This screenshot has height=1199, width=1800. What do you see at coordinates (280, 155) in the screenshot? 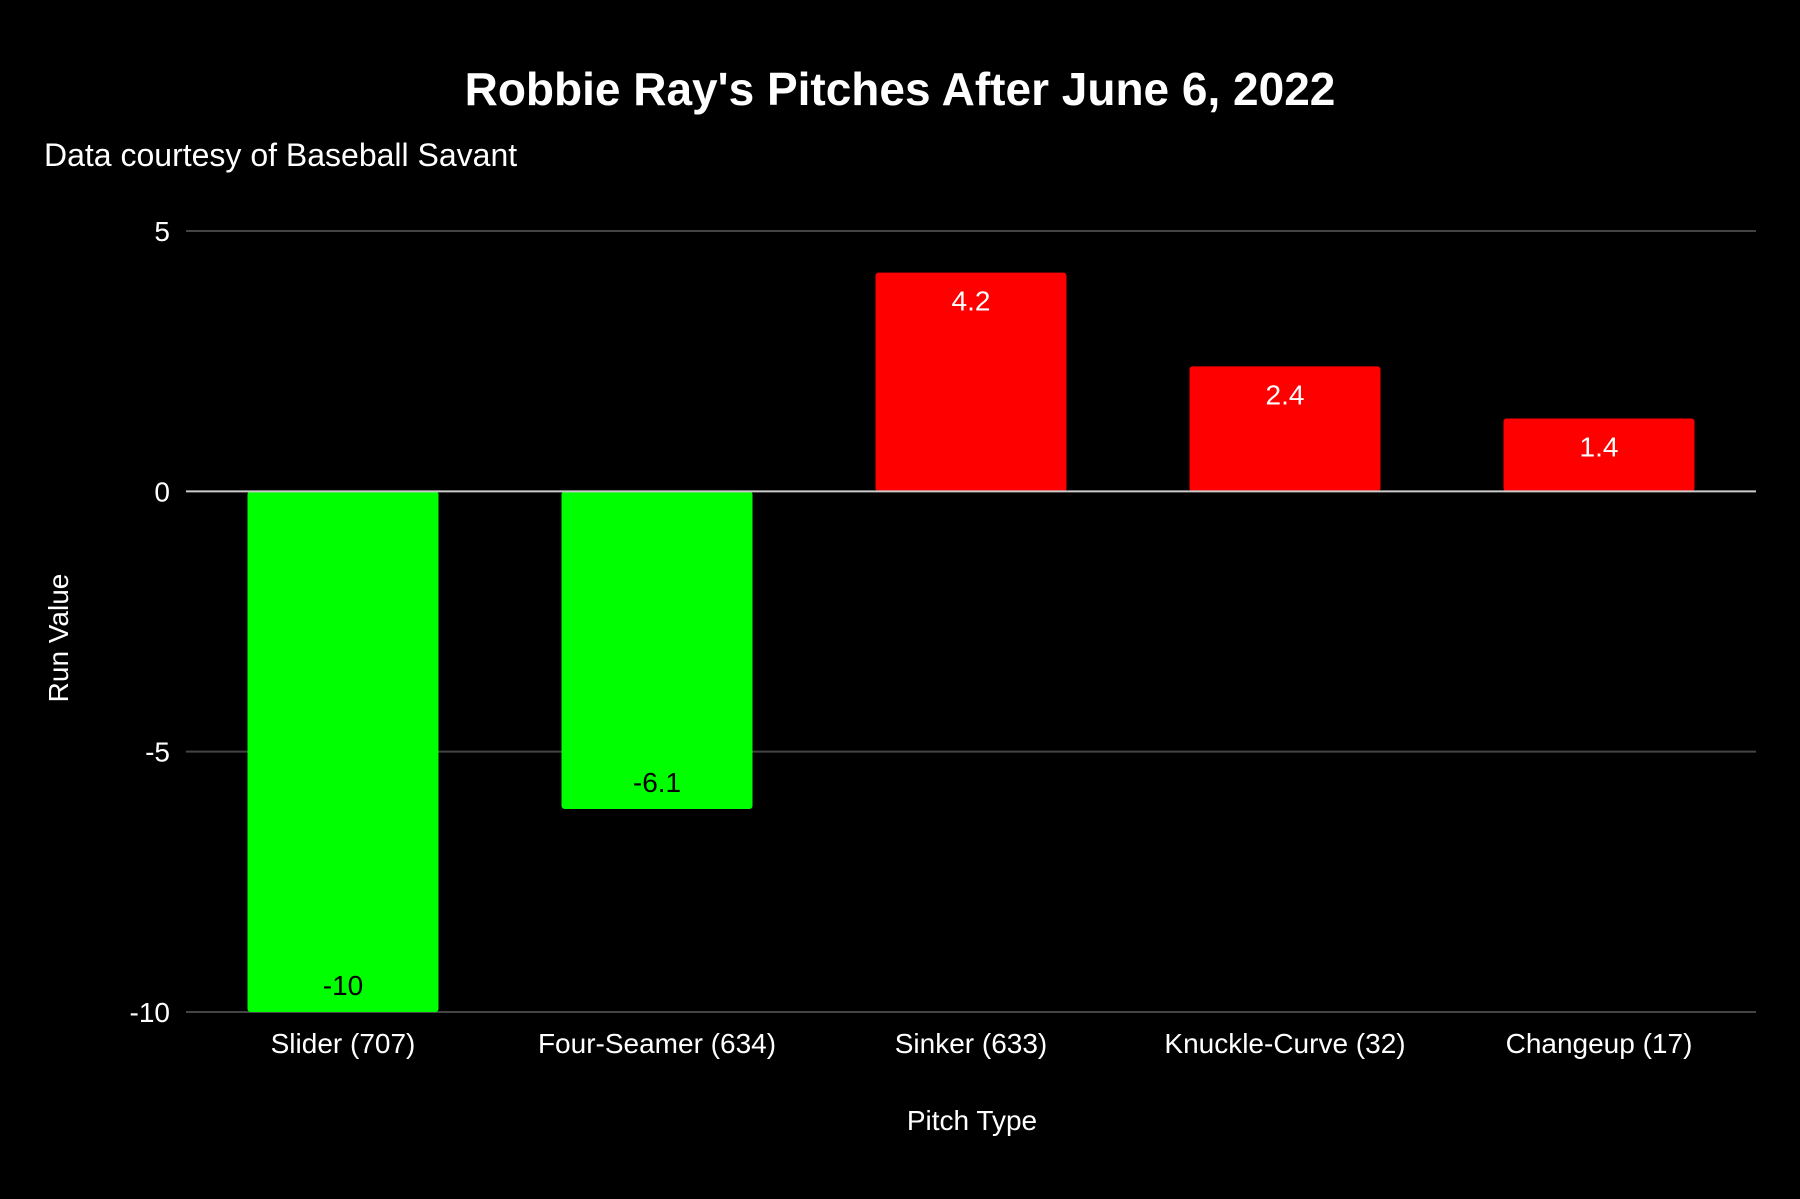
I see `chart-subtitle: Data courtesy of Baseball Savant` at bounding box center [280, 155].